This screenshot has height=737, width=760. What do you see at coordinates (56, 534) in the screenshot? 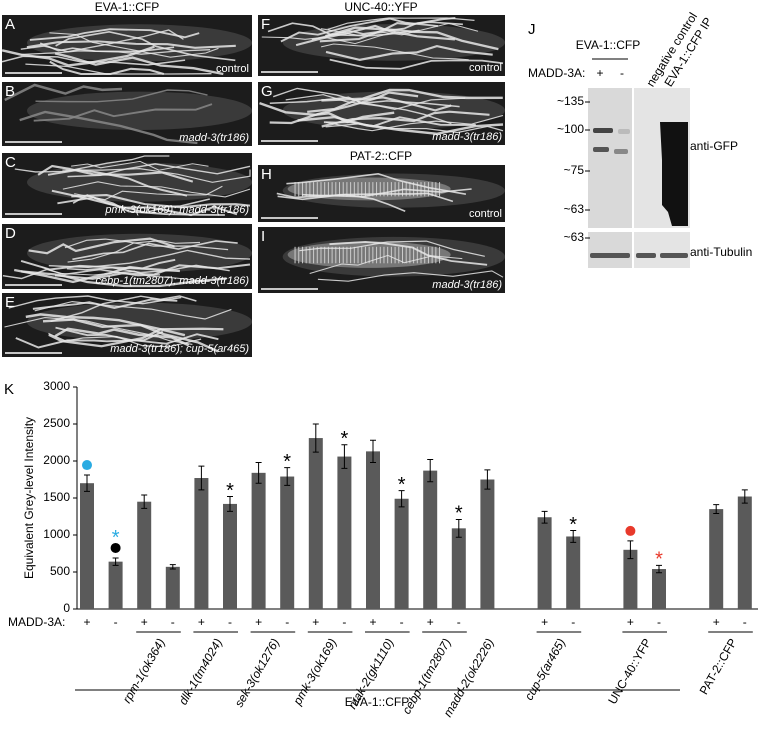
I see `y-tick-label: 1000` at bounding box center [56, 534].